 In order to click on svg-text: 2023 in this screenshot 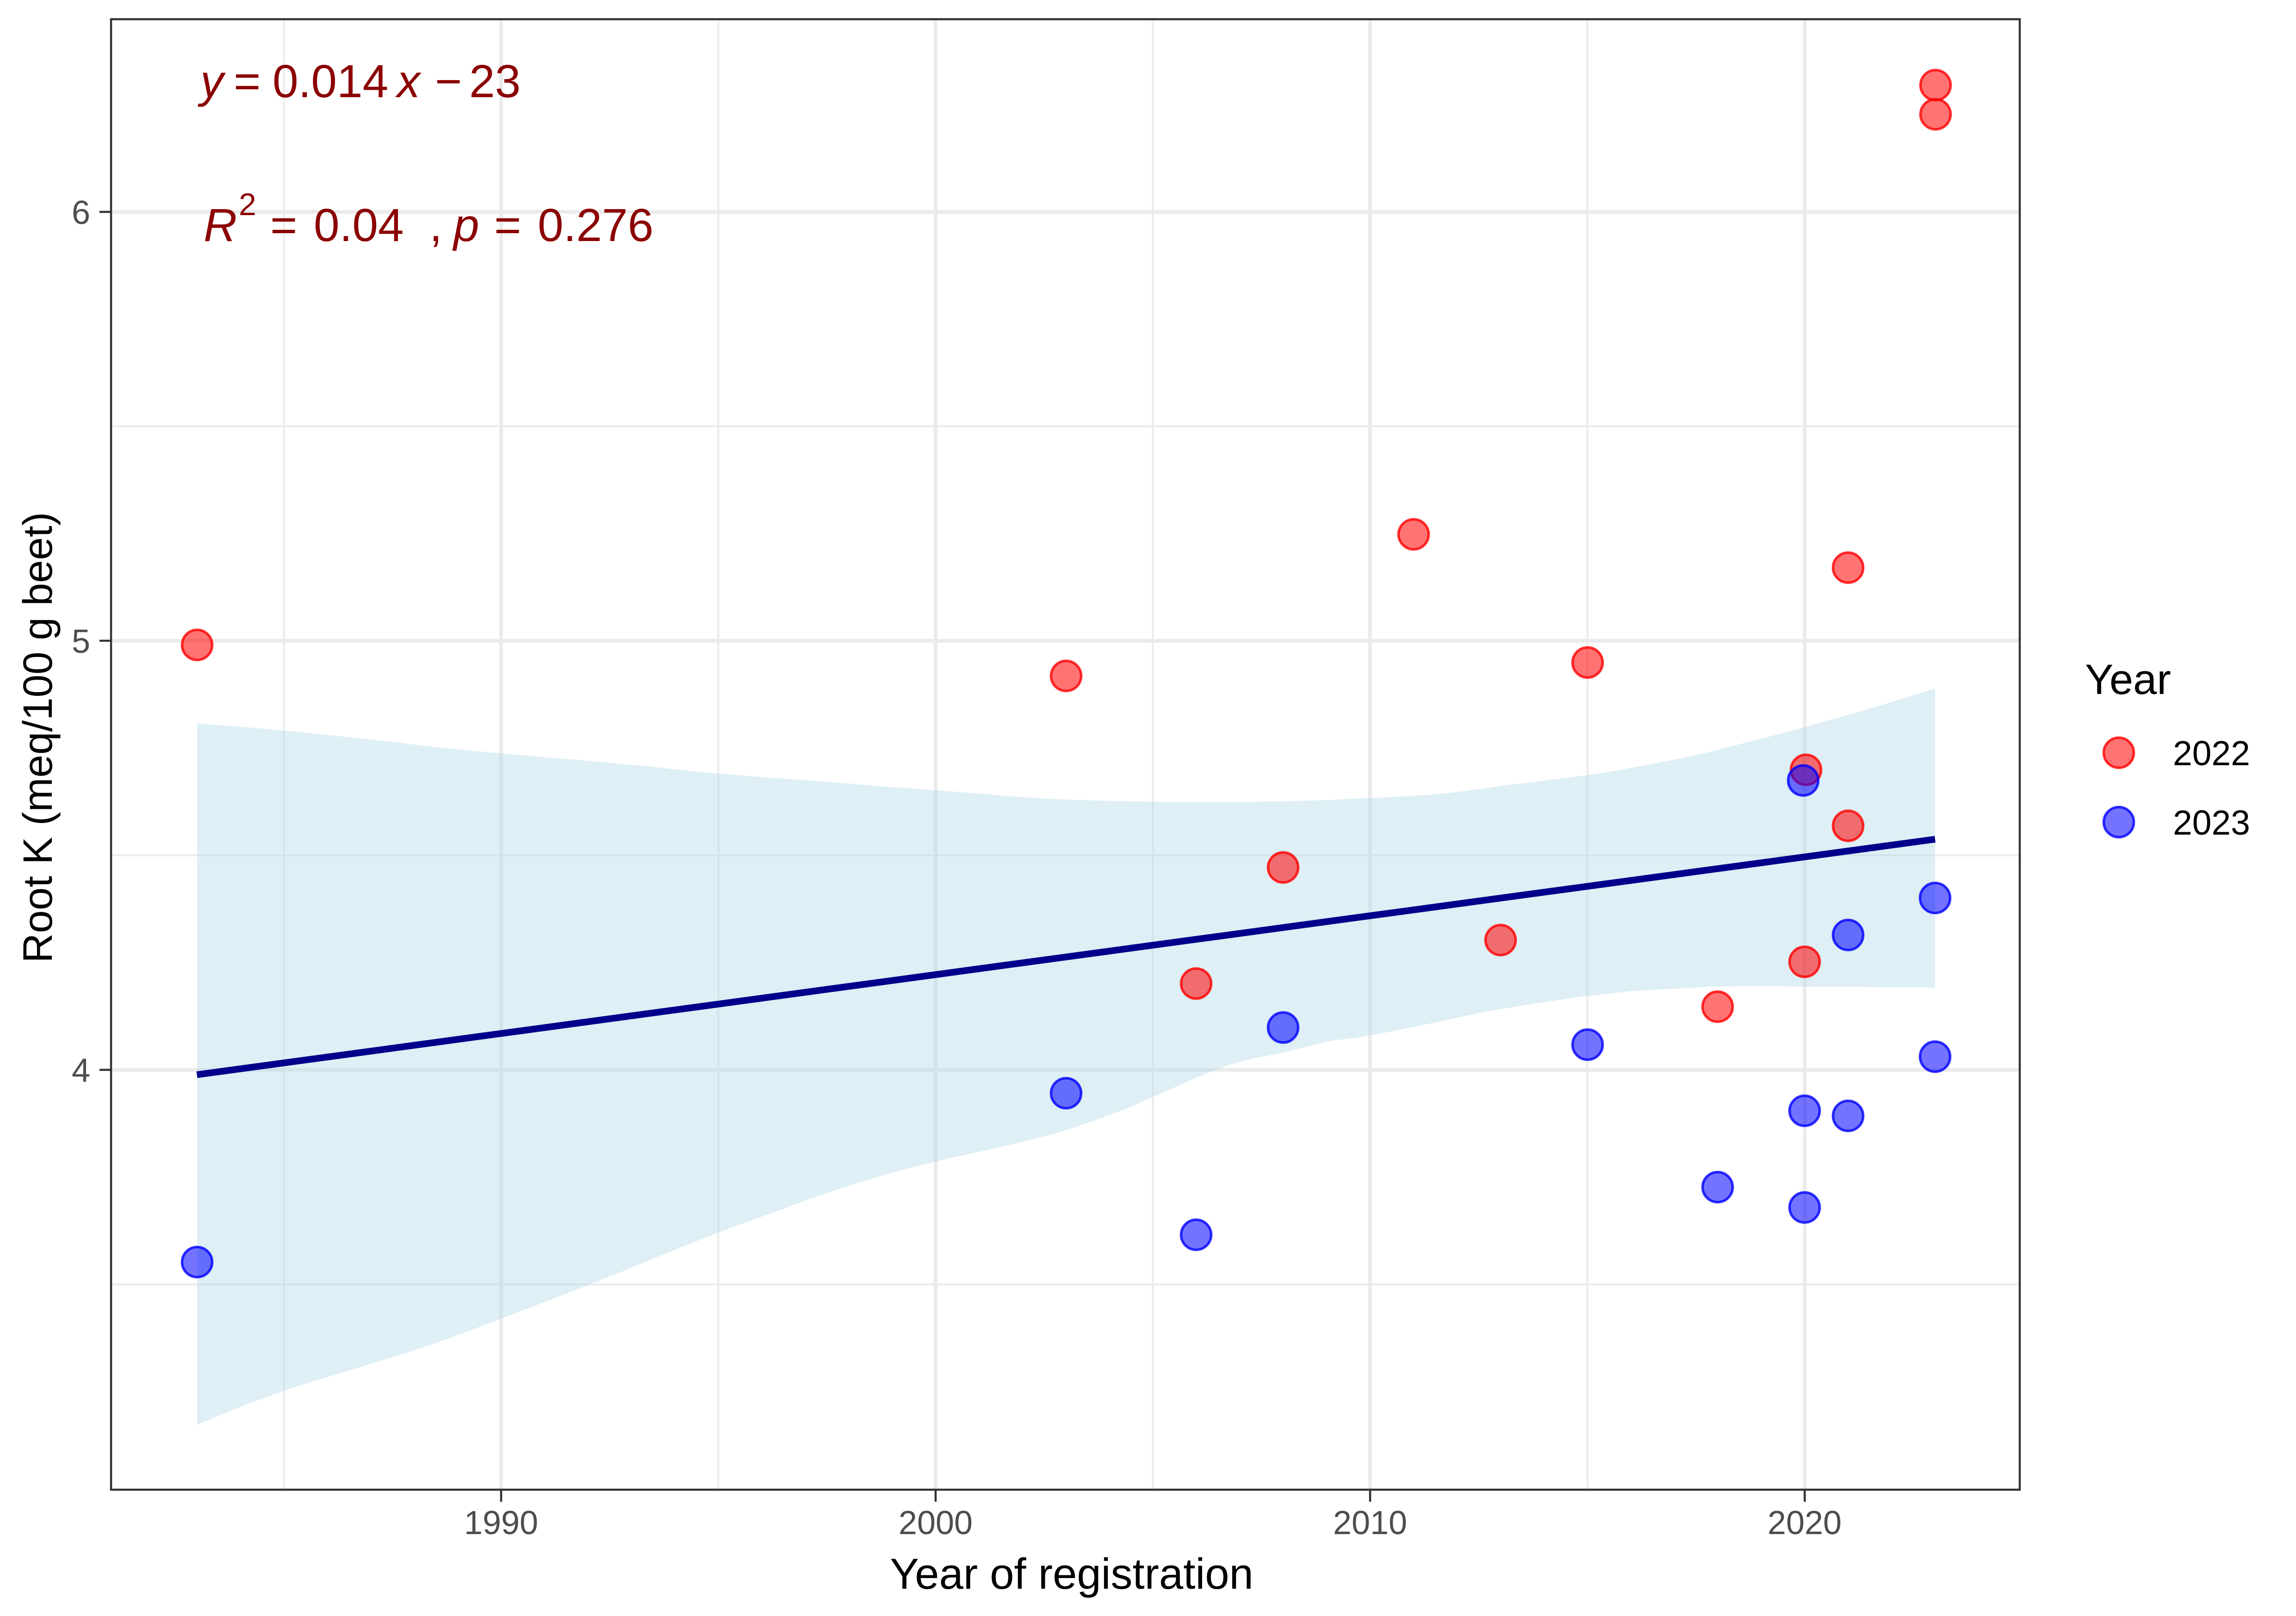, I will do `click(2211, 822)`.